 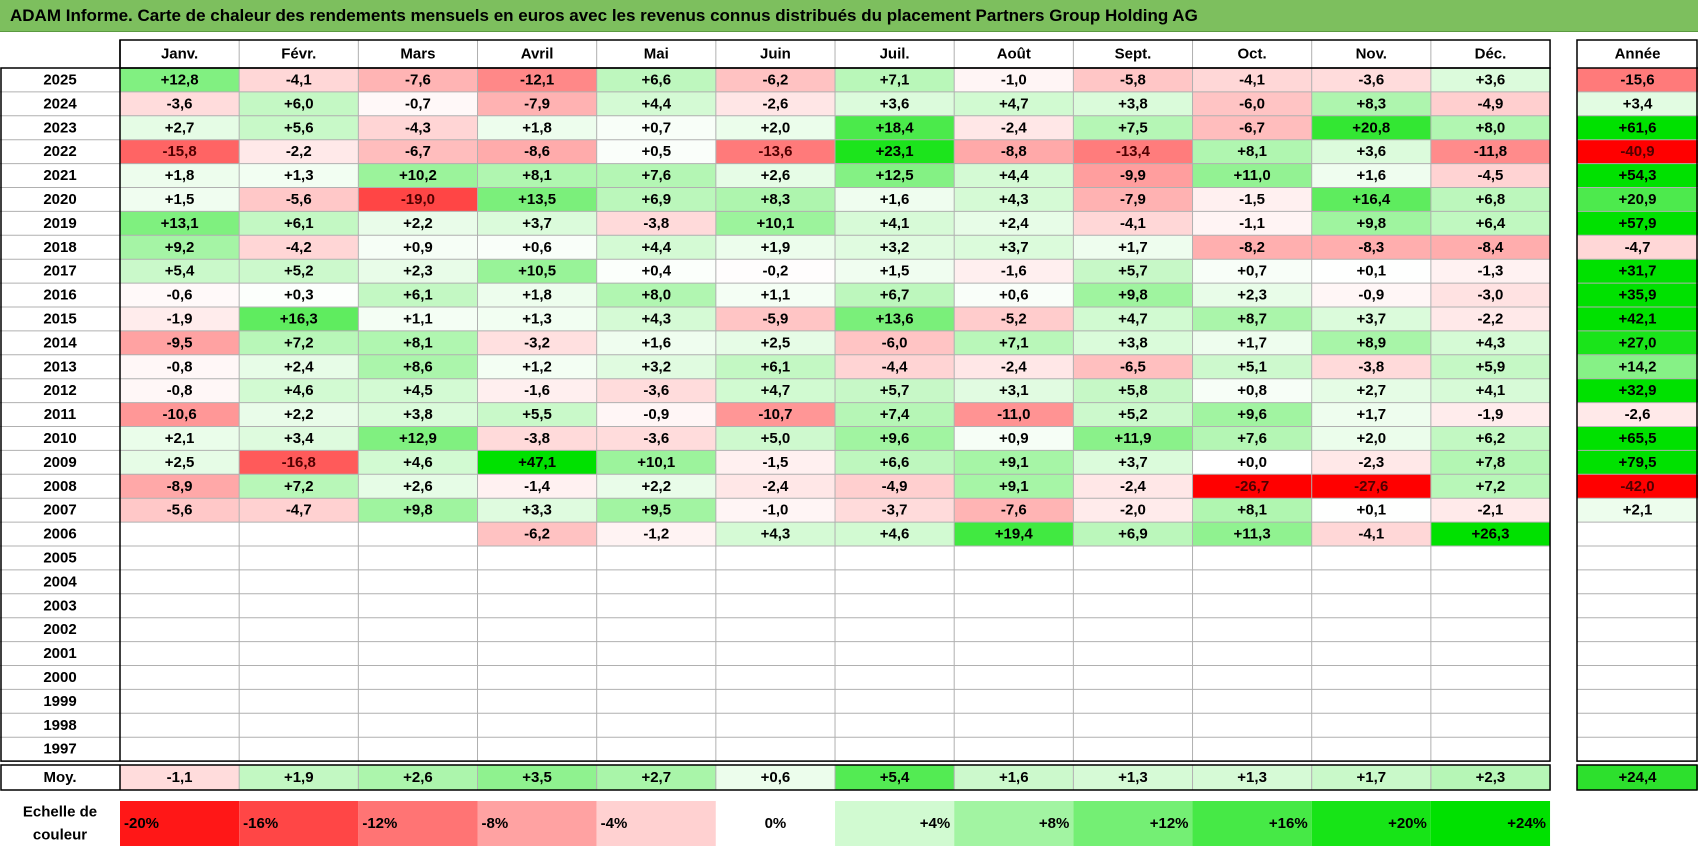 I want to click on cell-value: -2,0, so click(x=1133, y=510).